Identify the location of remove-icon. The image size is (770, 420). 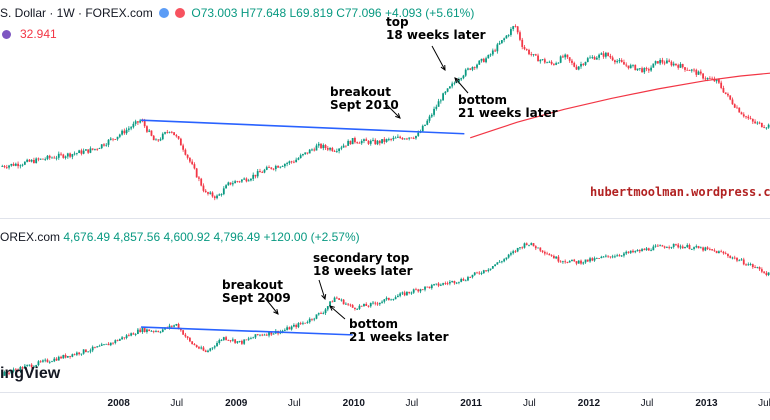
(180, 13).